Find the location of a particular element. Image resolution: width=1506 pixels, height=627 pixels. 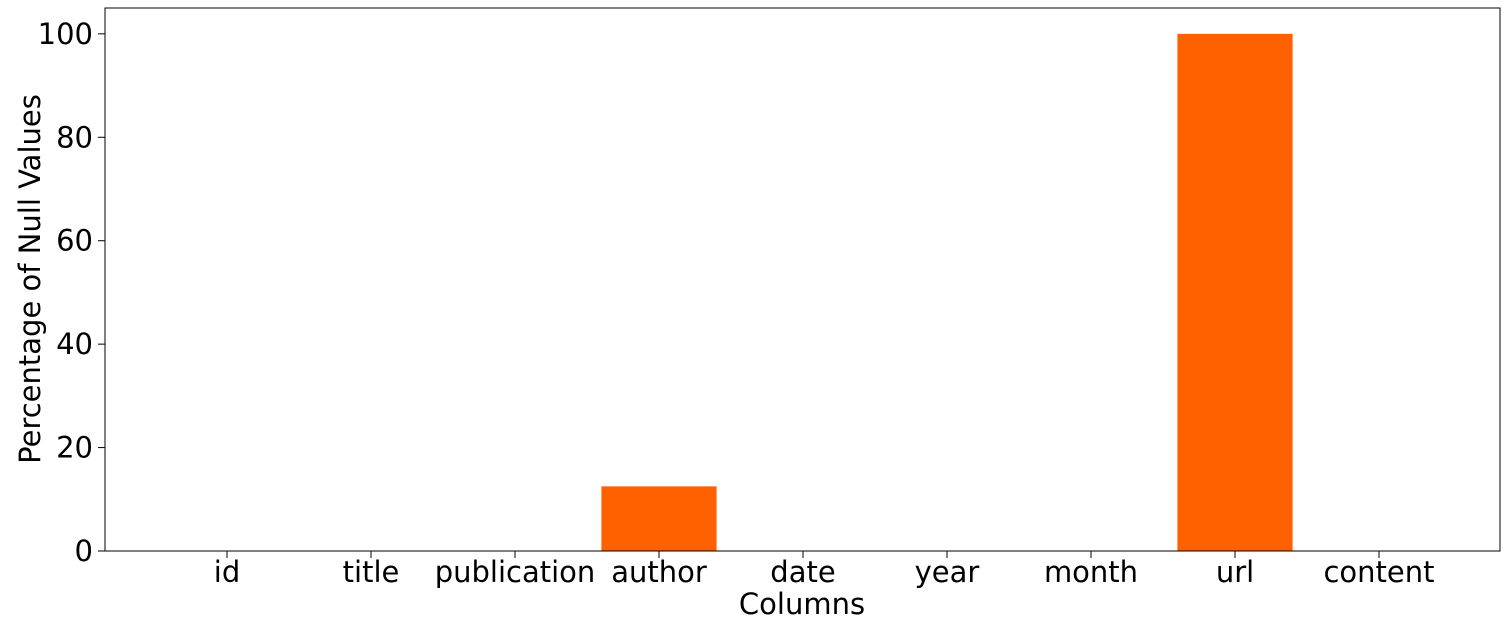

y-tick-label-60: 60 is located at coordinates (74, 241).